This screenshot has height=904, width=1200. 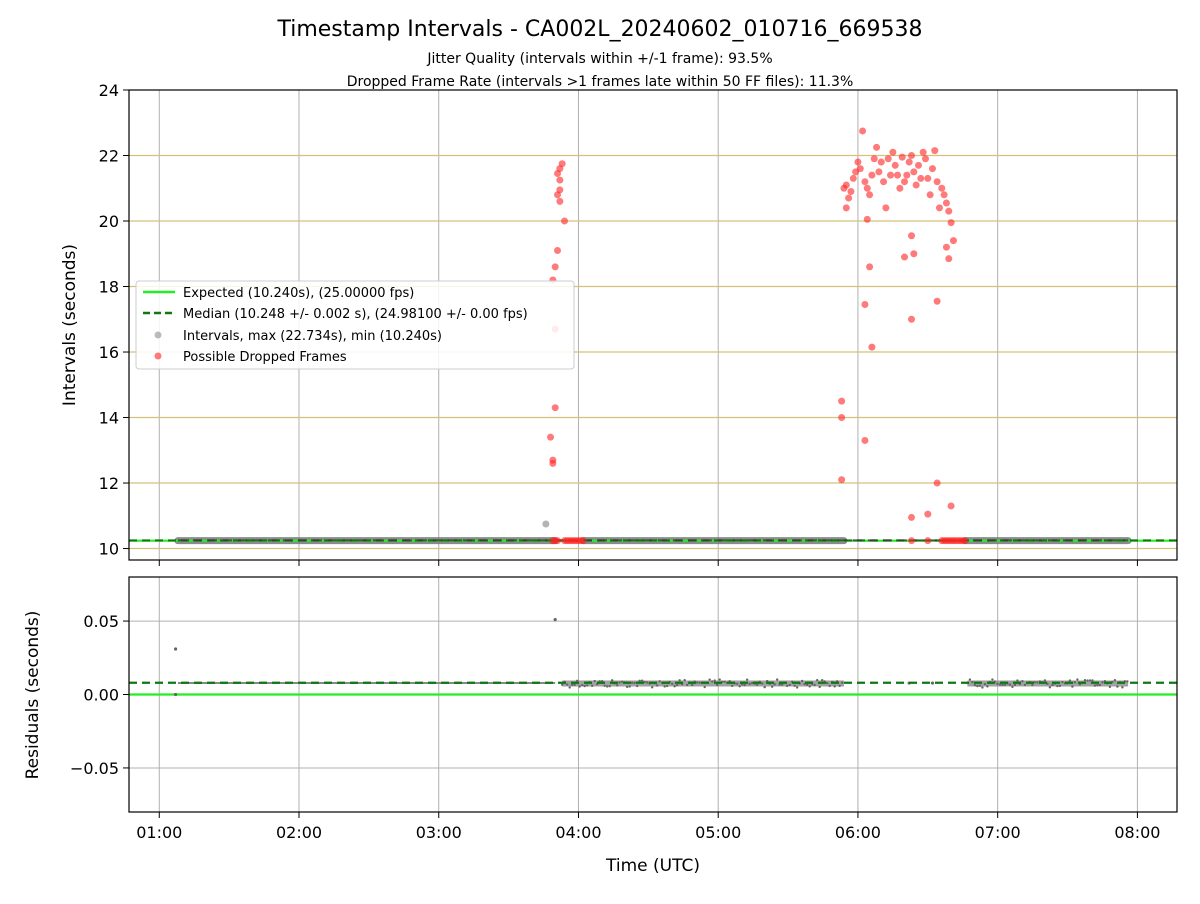 What do you see at coordinates (70, 325) in the screenshot?
I see `top-y-axis-label: Intervals (seconds)` at bounding box center [70, 325].